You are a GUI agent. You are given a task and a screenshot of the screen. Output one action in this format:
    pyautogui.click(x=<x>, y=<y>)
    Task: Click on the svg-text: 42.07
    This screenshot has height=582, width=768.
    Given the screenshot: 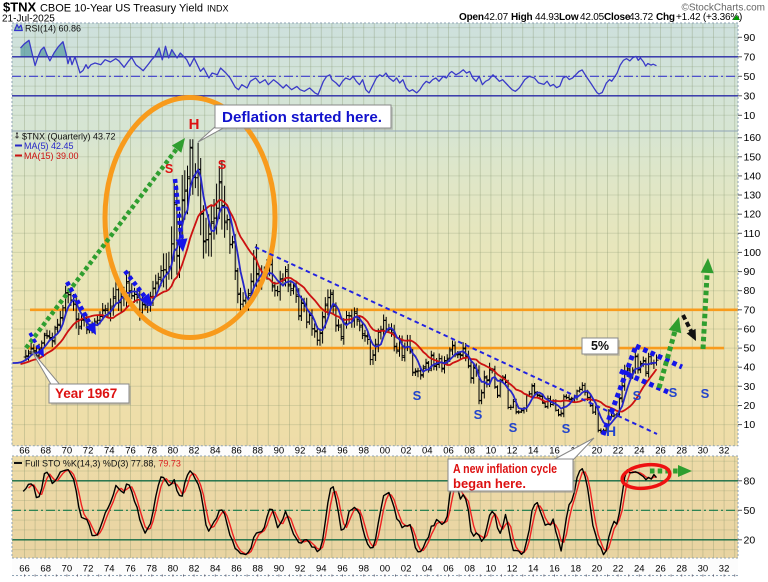 What is the action you would take?
    pyautogui.click(x=496, y=17)
    